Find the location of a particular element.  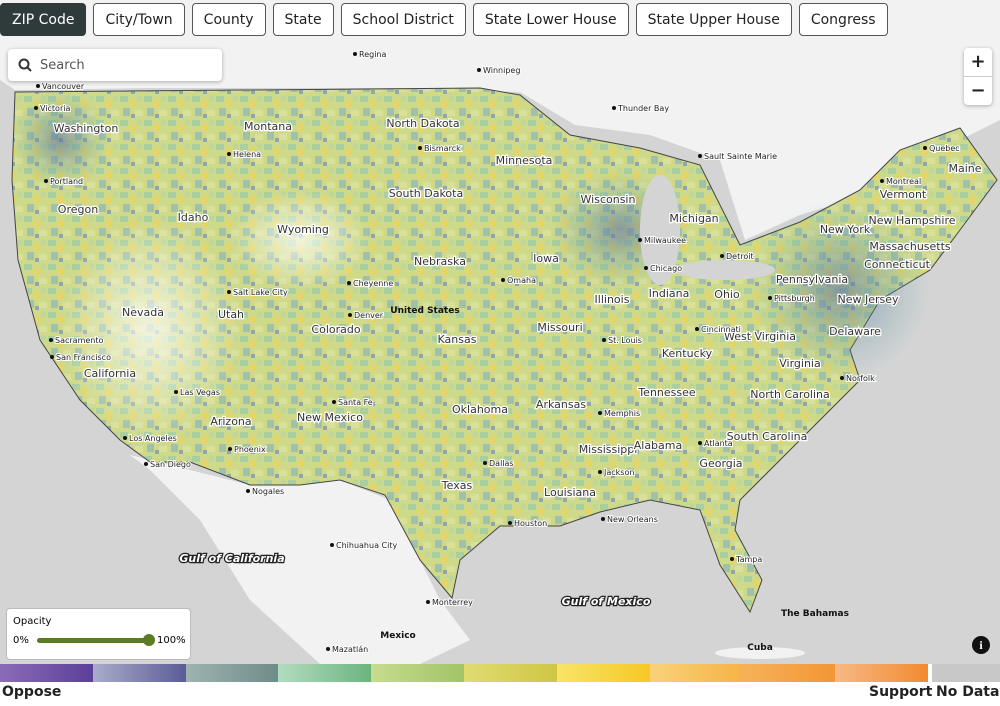

opacity-control: Opacity 0% 100% is located at coordinates (98, 634).